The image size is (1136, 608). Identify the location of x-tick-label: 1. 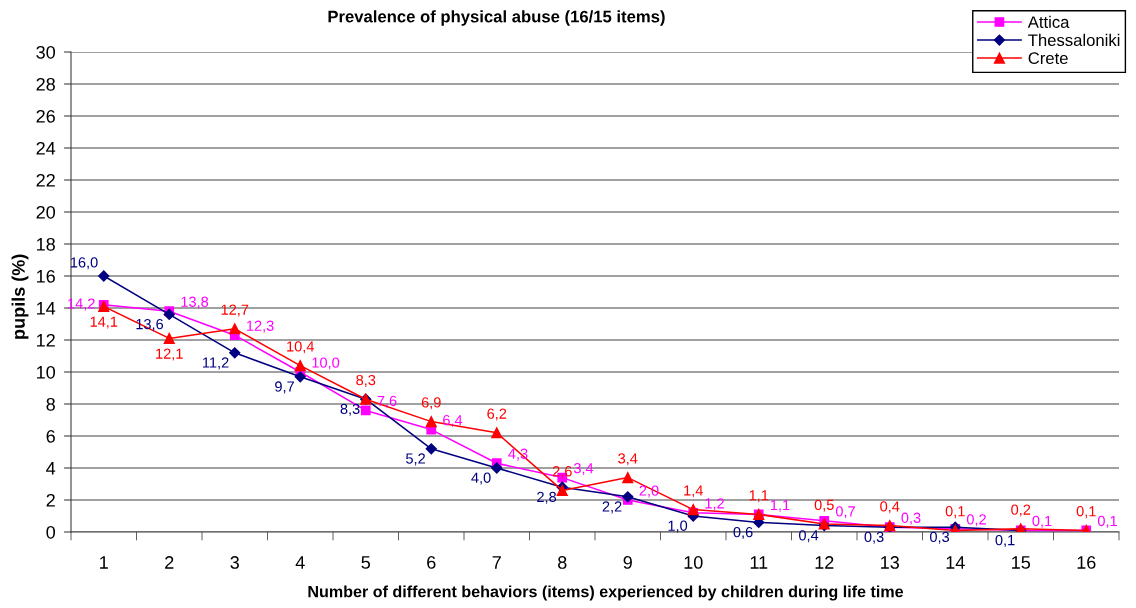
(104, 562).